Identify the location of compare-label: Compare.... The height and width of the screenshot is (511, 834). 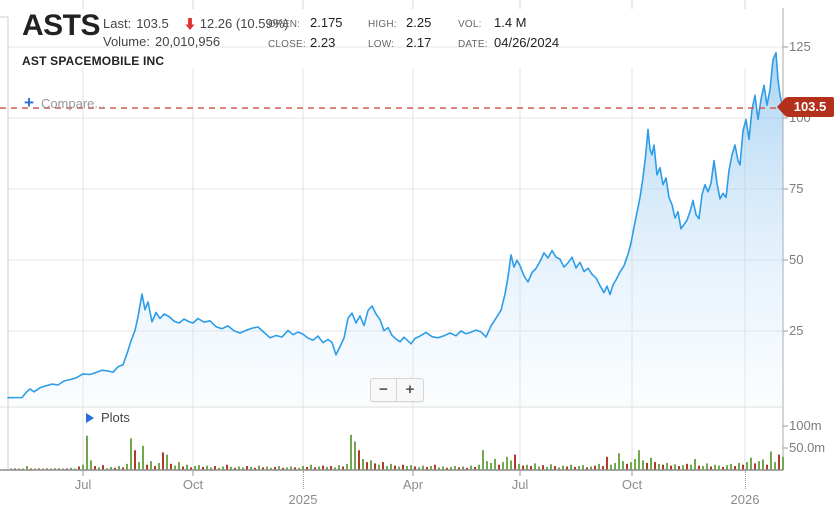
(73, 103).